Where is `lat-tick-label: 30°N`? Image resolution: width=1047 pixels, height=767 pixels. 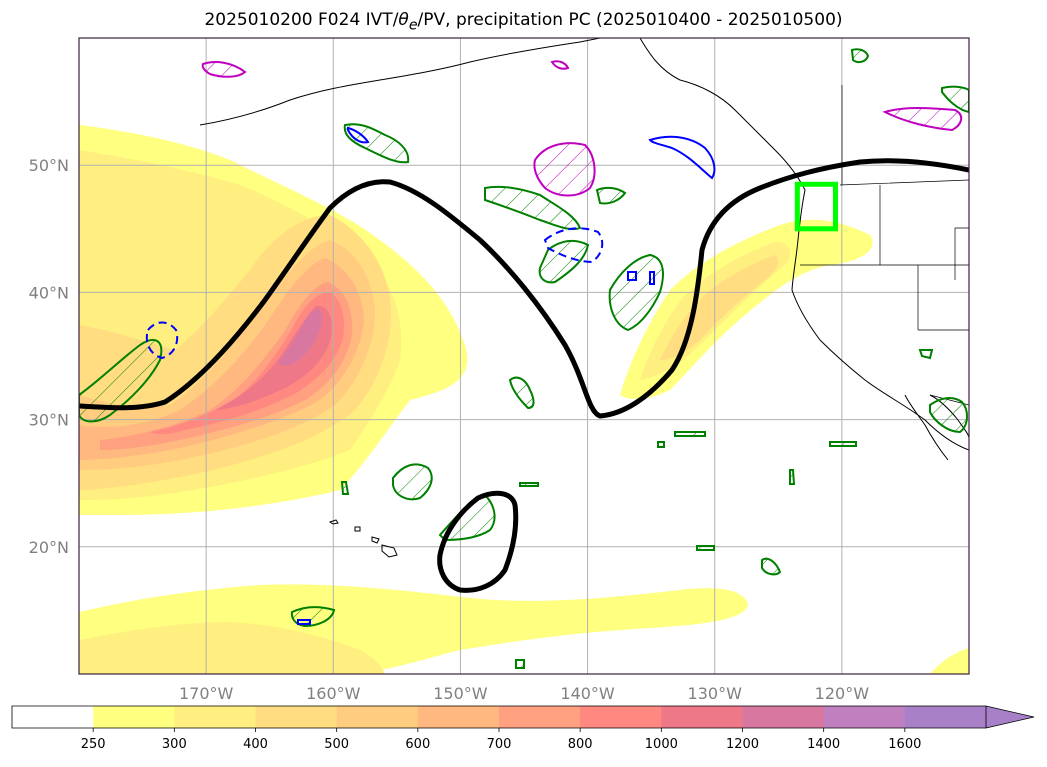
lat-tick-label: 30°N is located at coordinates (49, 420).